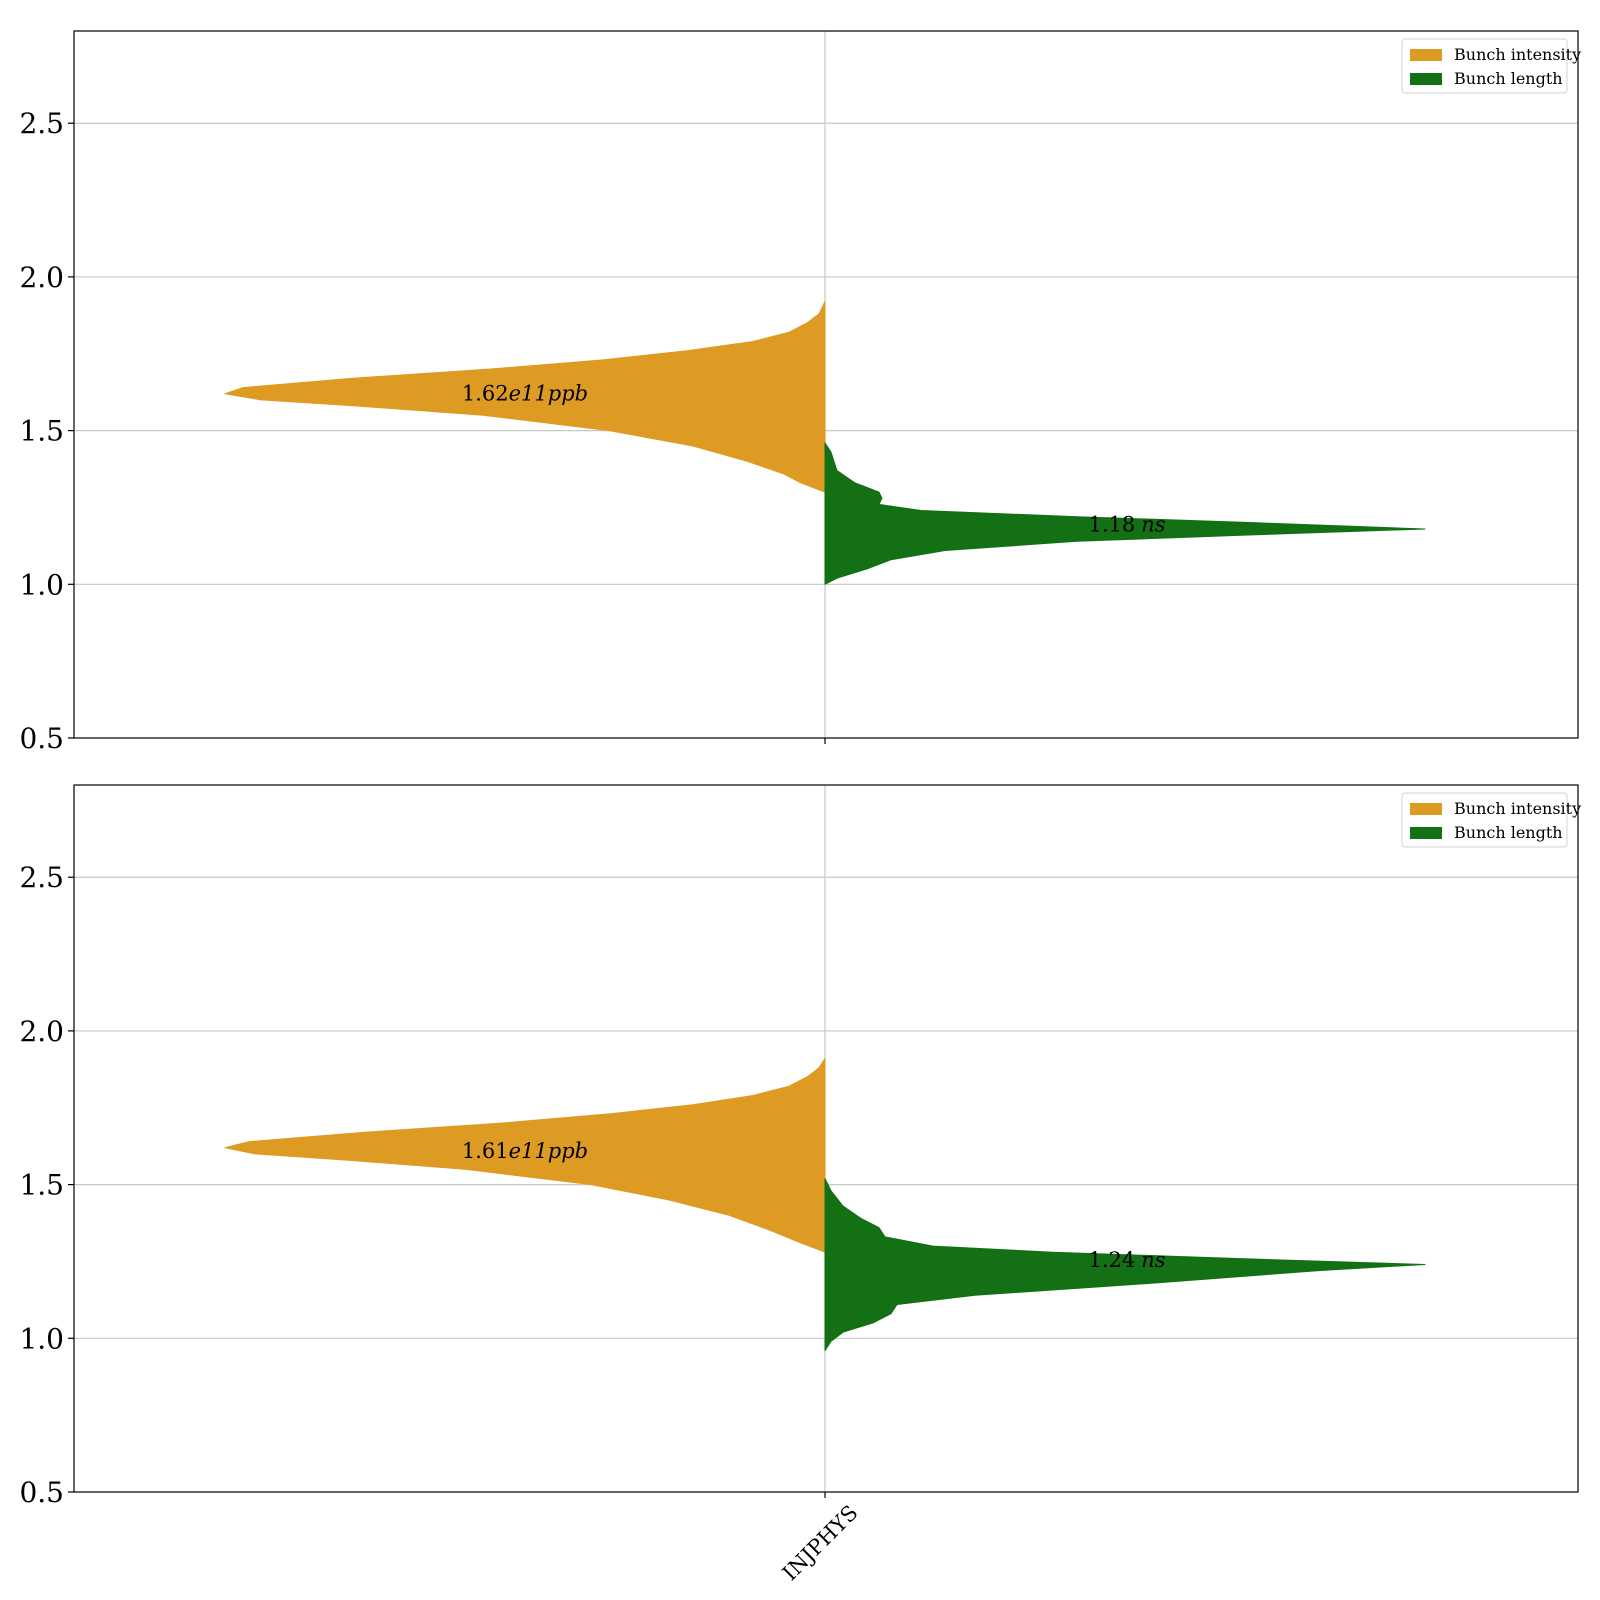  I want to click on x-tick-label: INJPHYS, so click(820, 1543).